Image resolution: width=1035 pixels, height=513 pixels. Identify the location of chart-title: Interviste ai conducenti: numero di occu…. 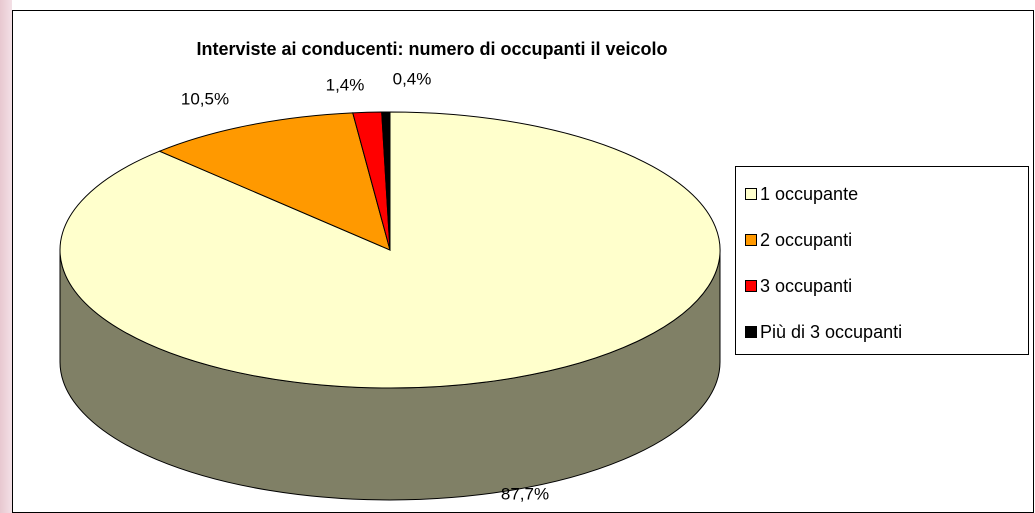
(431, 49).